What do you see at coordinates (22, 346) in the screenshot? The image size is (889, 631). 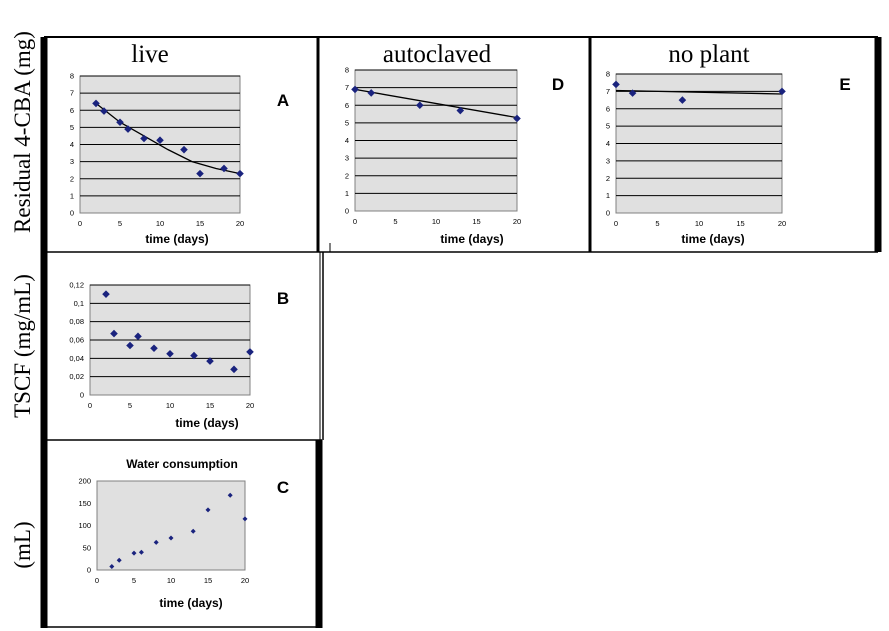 I see `y-label-tscf: TSCF (mg/mL)` at bounding box center [22, 346].